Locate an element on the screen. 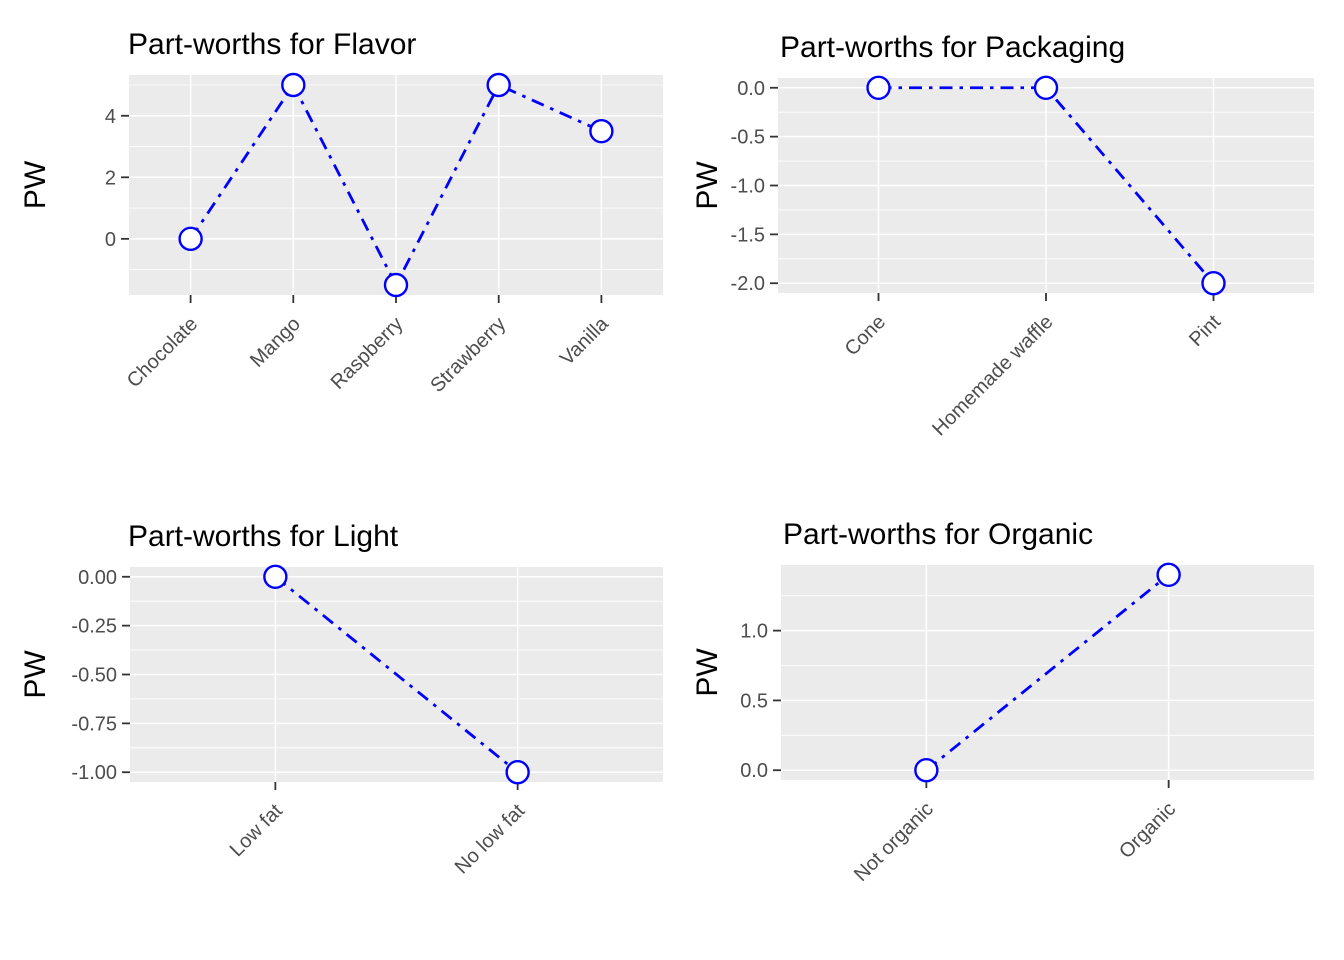  y-tick-label: -1.00 is located at coordinates (94, 773).